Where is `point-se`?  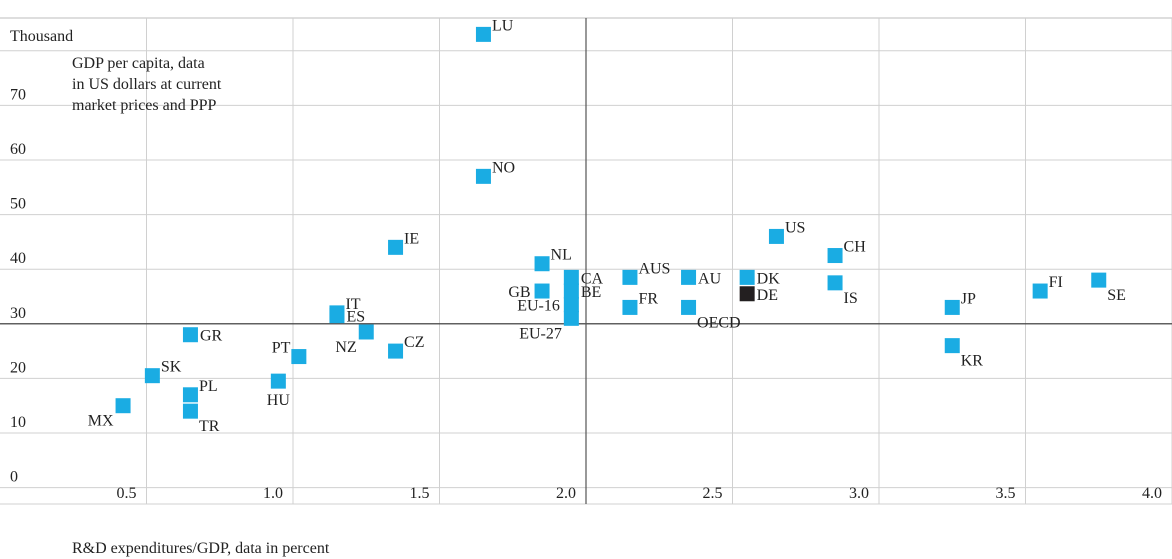
point-se is located at coordinates (1099, 280).